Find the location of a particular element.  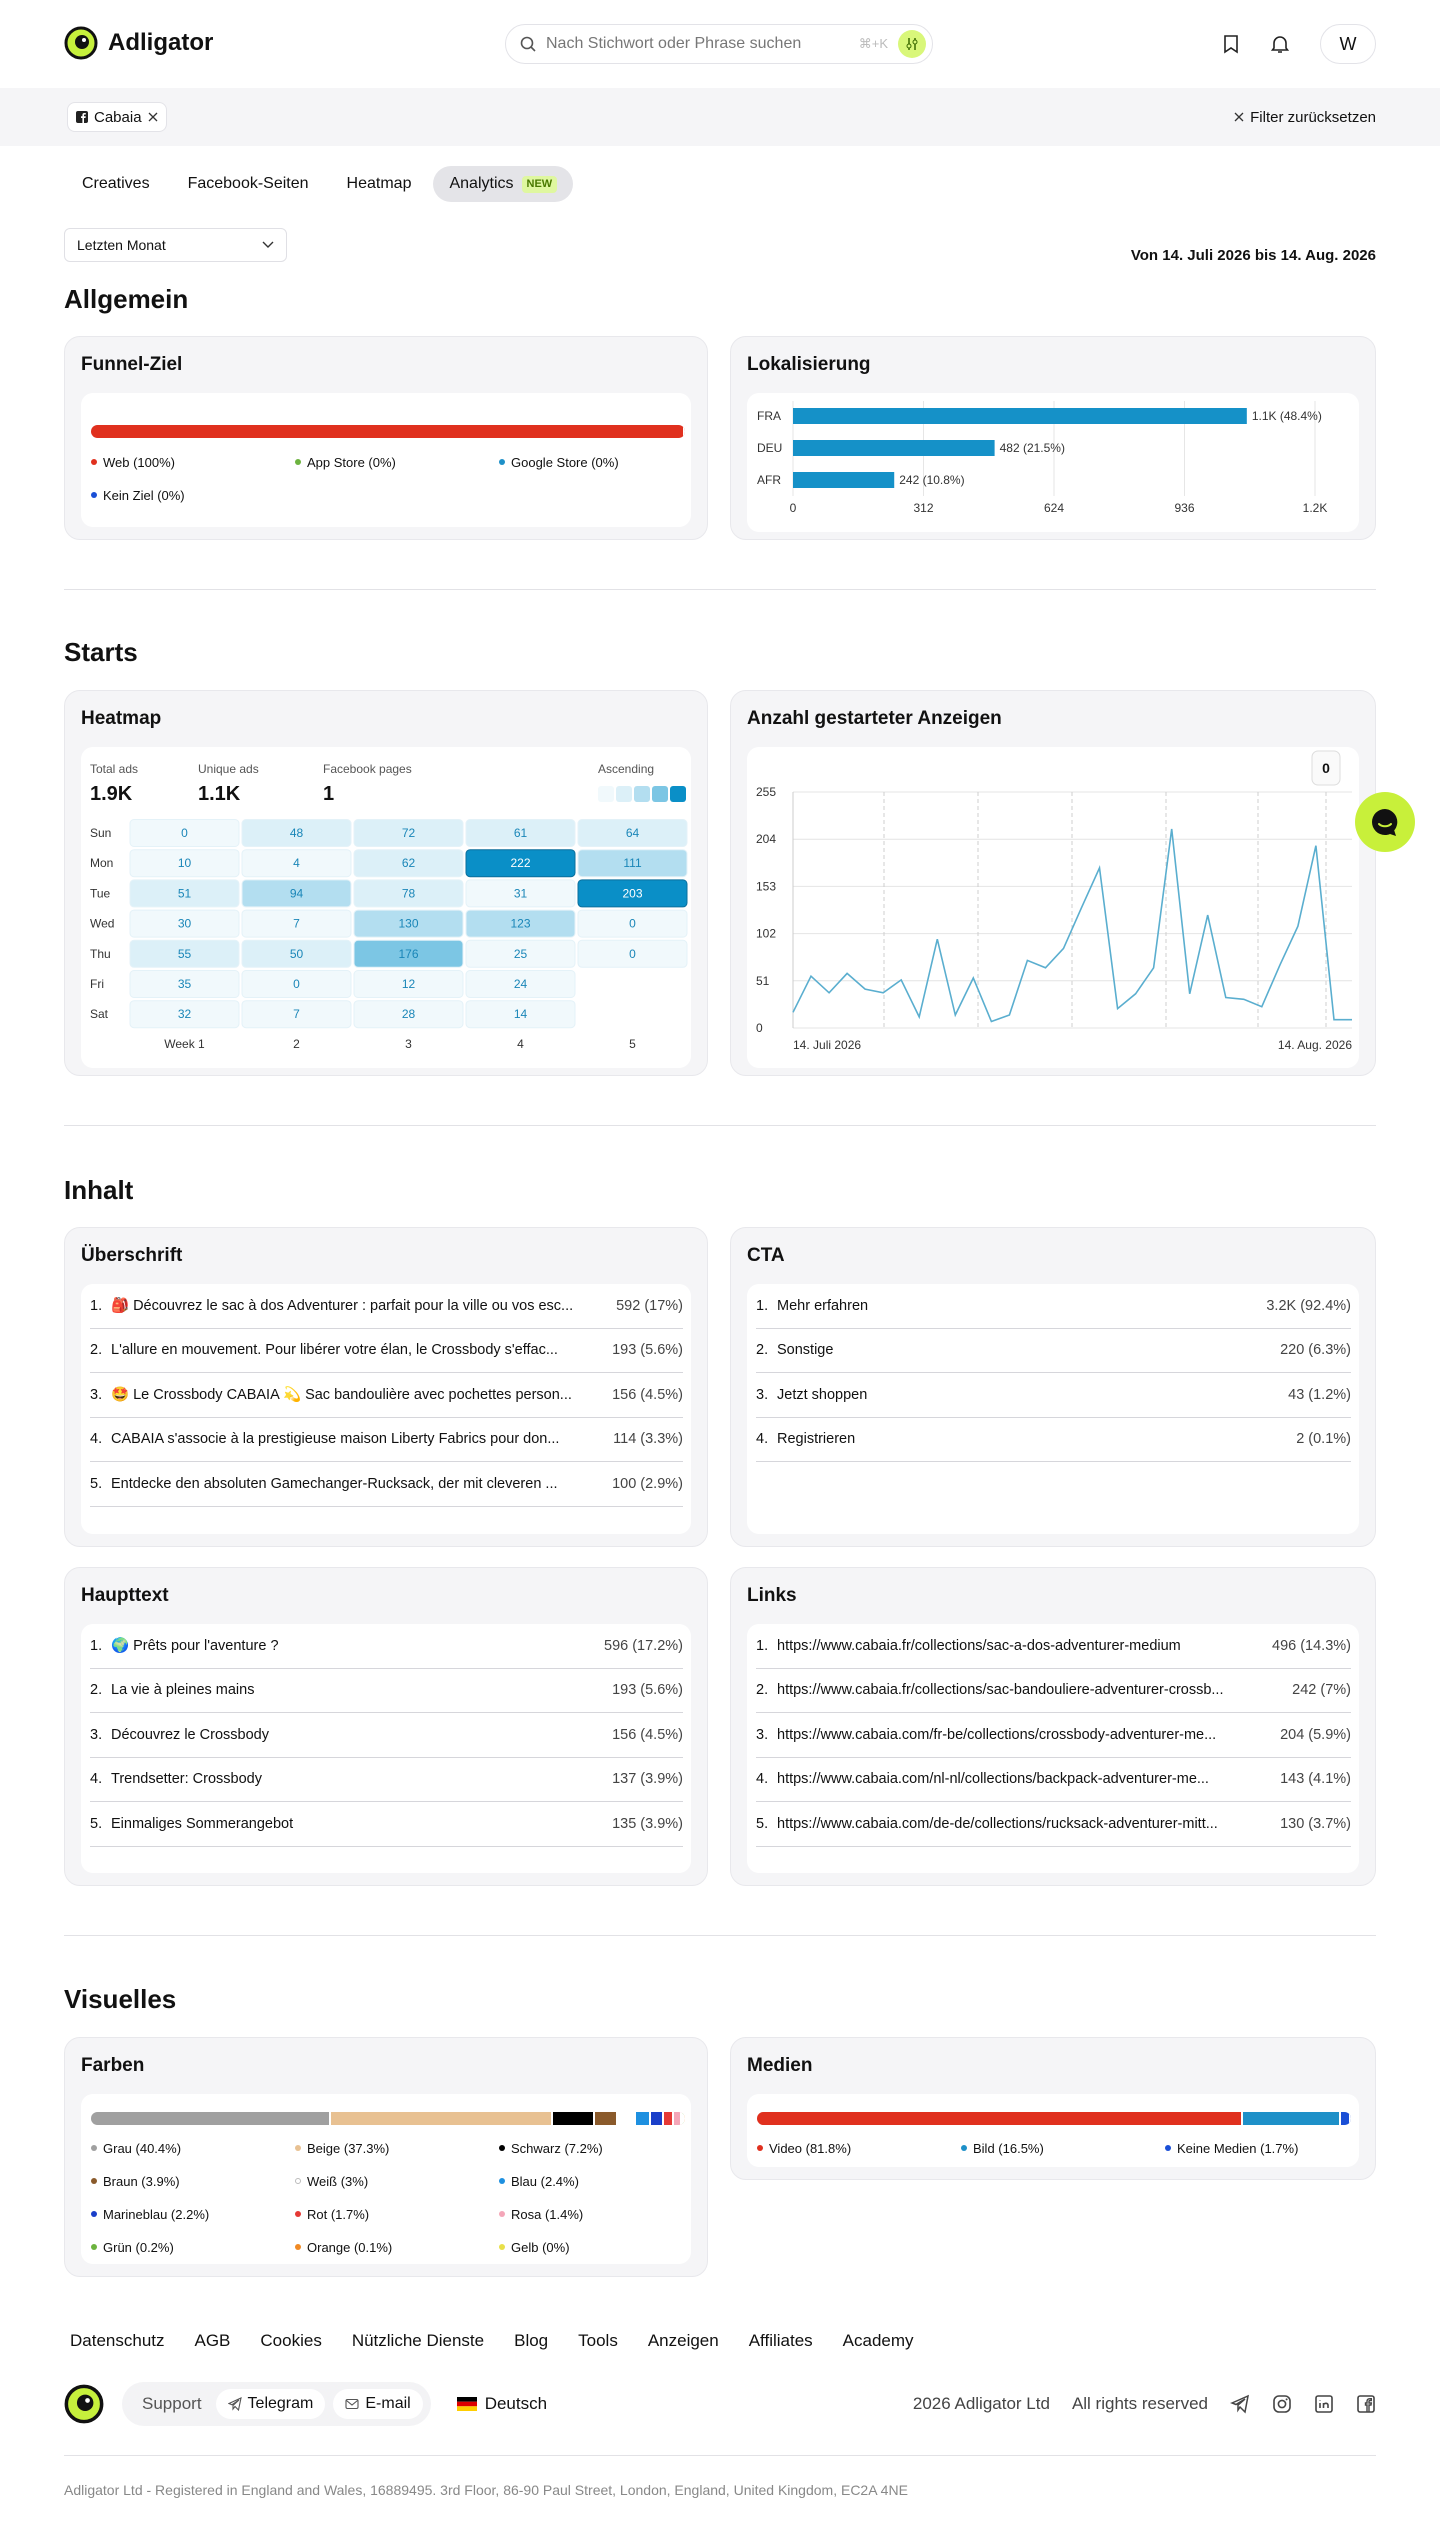

footer-logo is located at coordinates (84, 2404).